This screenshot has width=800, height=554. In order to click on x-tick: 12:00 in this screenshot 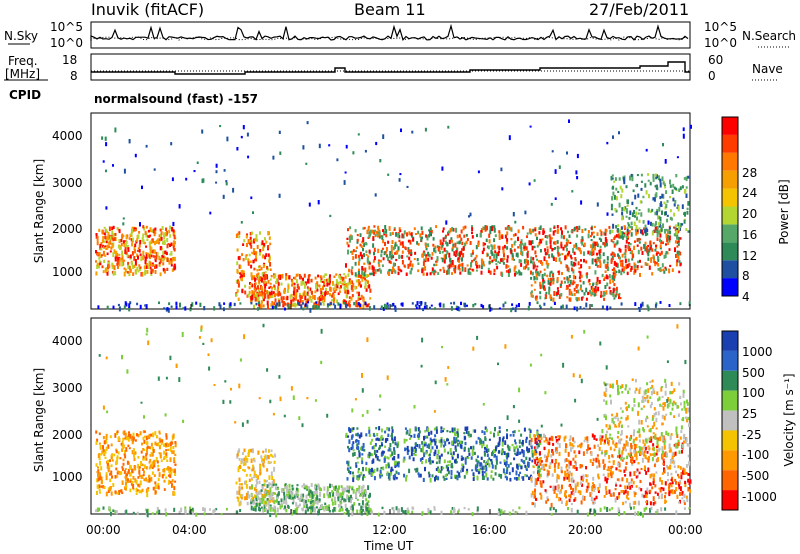, I will do `click(389, 530)`.